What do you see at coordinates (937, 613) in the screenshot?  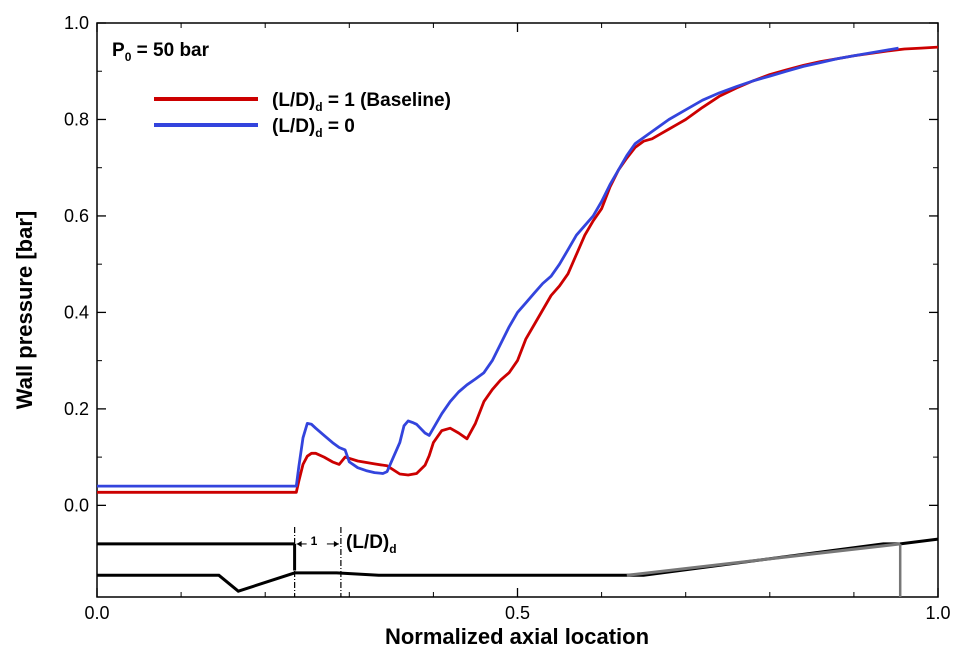 I see `x-tick-label: 1.0` at bounding box center [937, 613].